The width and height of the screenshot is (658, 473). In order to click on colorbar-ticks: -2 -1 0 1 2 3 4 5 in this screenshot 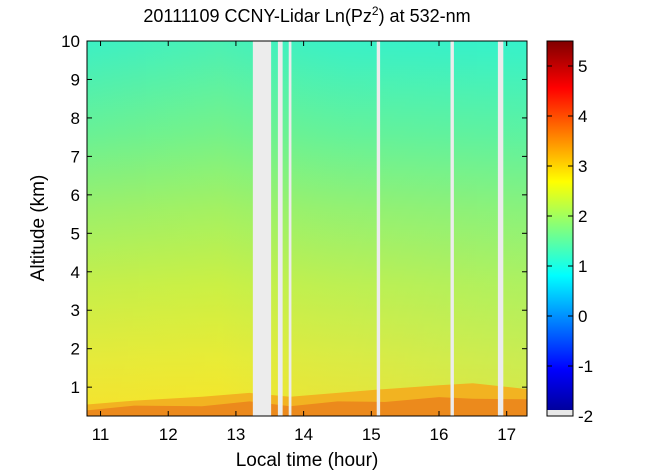, I will do `click(570, 241)`.